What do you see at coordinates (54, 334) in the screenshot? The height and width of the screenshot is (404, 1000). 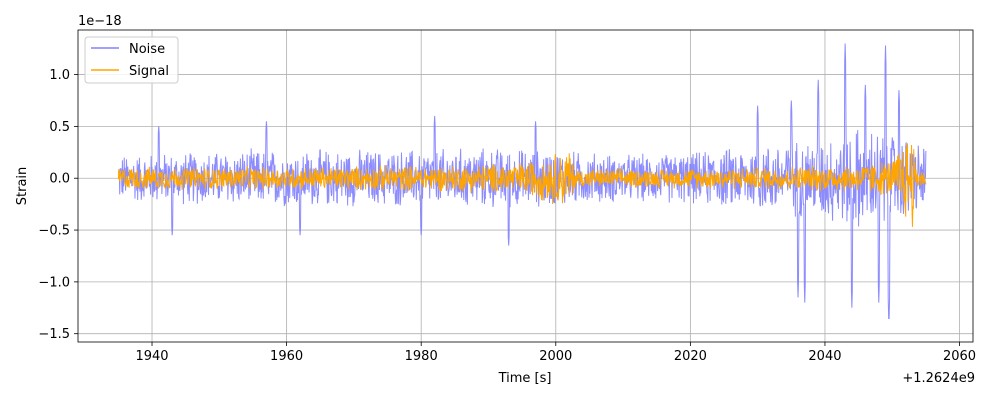 I see `y-tick-label: −1.5` at bounding box center [54, 334].